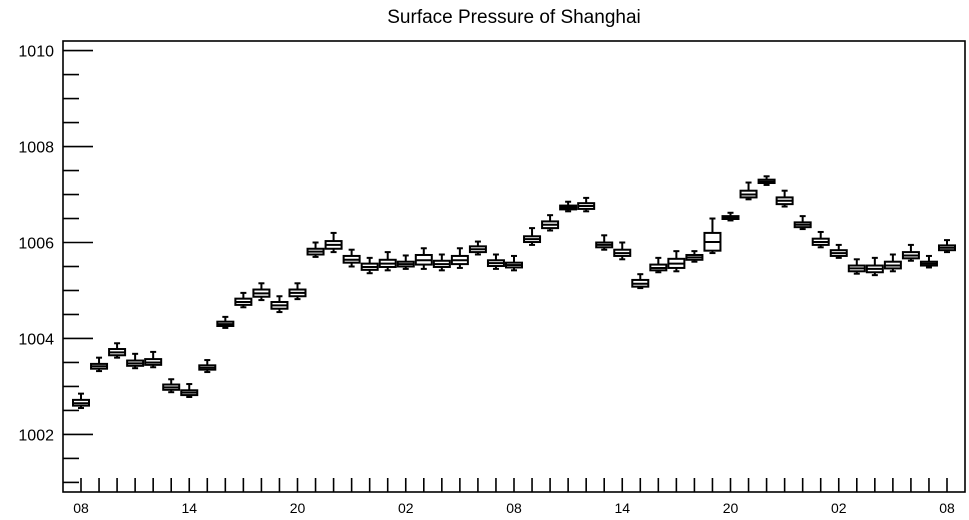  What do you see at coordinates (36, 148) in the screenshot?
I see `y-tick-label: 1008` at bounding box center [36, 148].